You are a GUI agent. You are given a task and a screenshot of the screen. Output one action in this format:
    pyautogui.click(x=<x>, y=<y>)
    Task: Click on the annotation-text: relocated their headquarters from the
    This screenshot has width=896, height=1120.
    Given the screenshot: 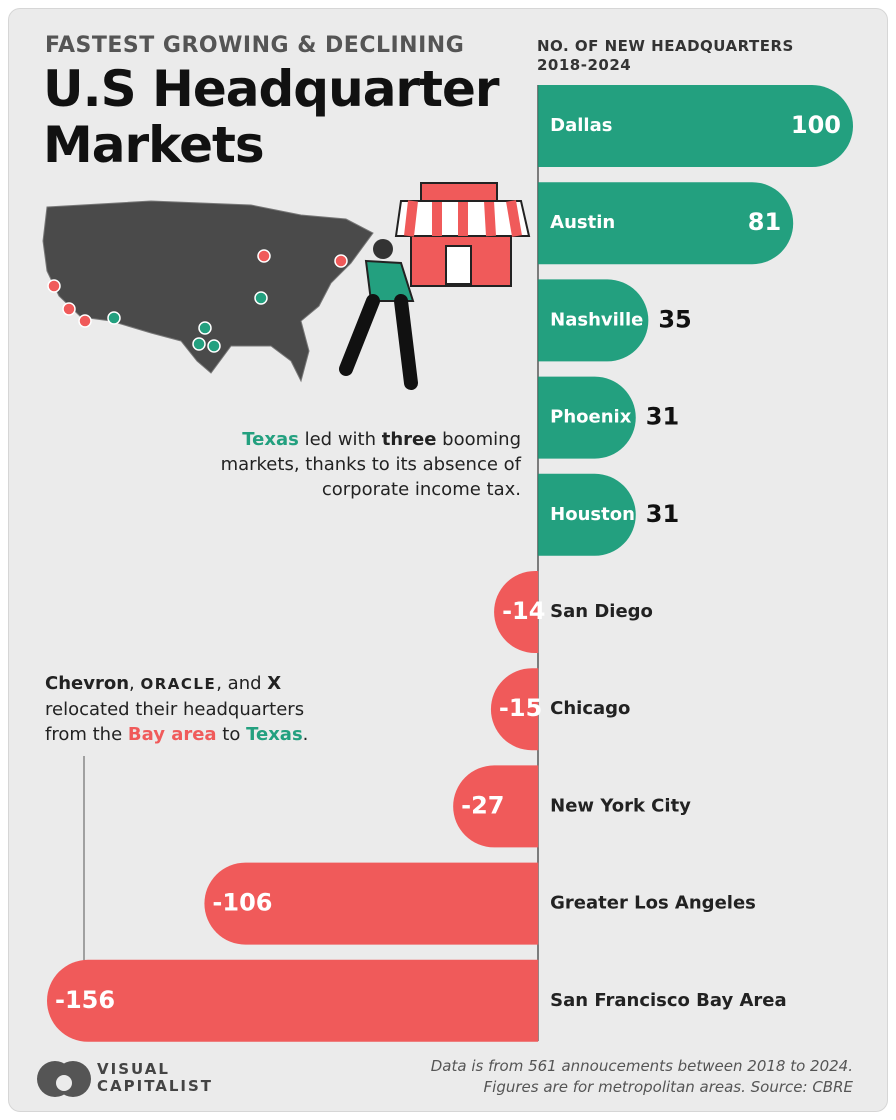 What is the action you would take?
    pyautogui.click(x=175, y=722)
    